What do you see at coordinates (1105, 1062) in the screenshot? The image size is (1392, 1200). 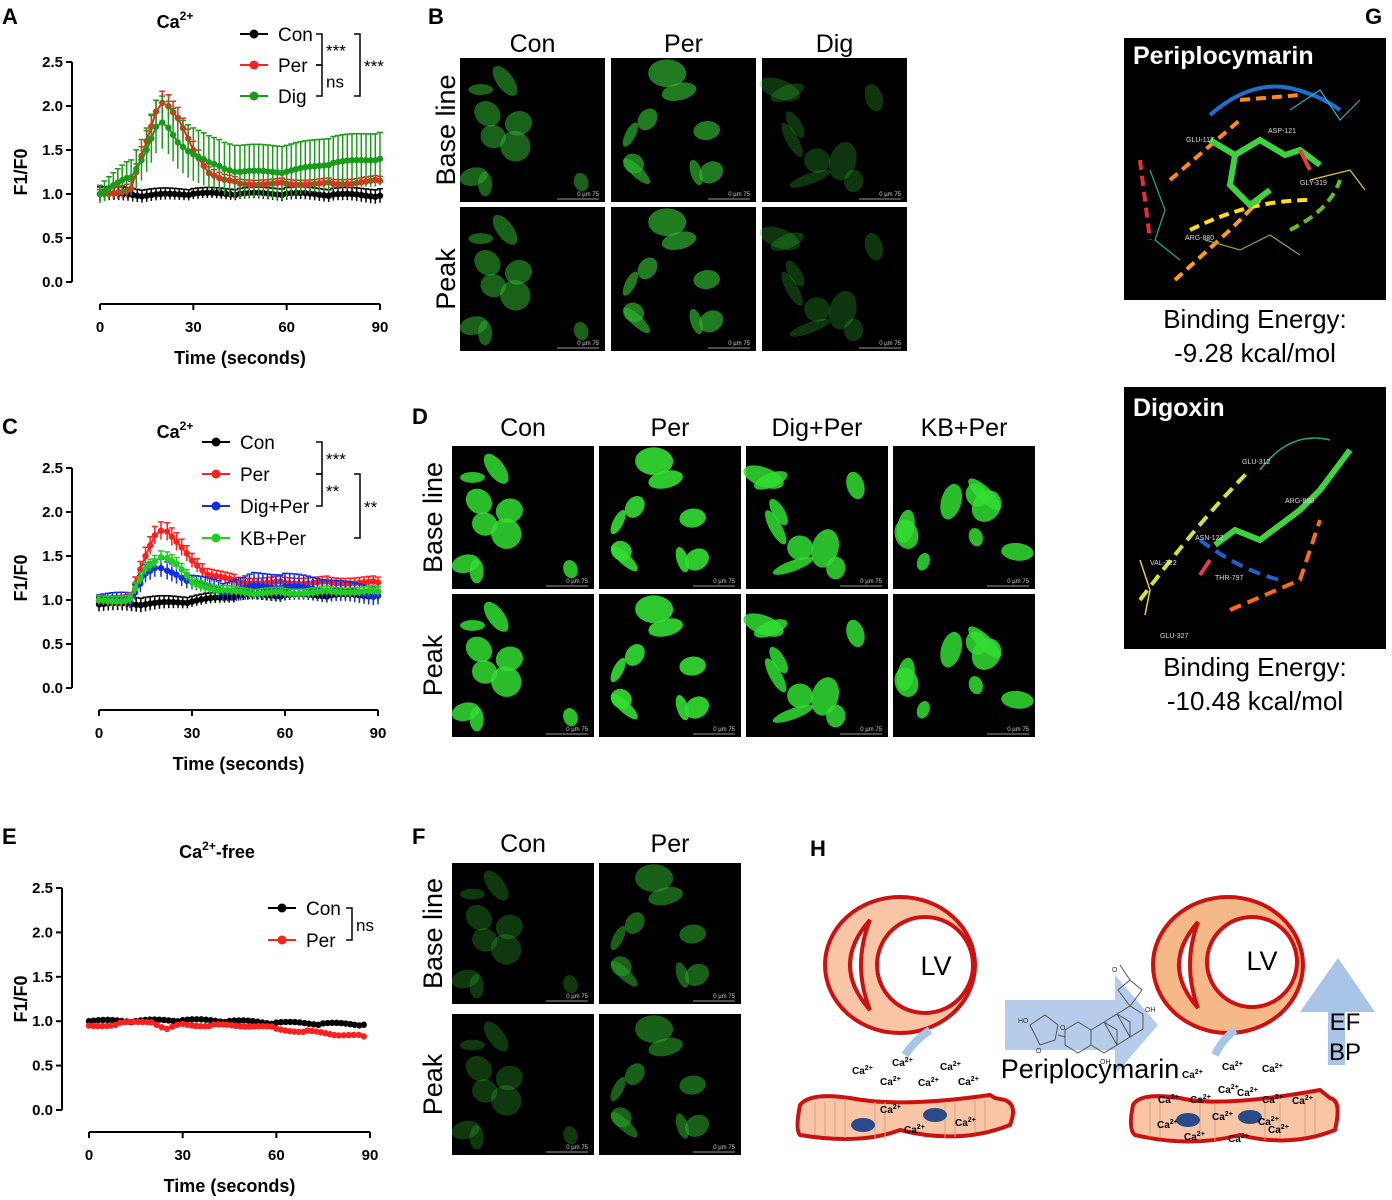 I see `atom-label: OH` at bounding box center [1105, 1062].